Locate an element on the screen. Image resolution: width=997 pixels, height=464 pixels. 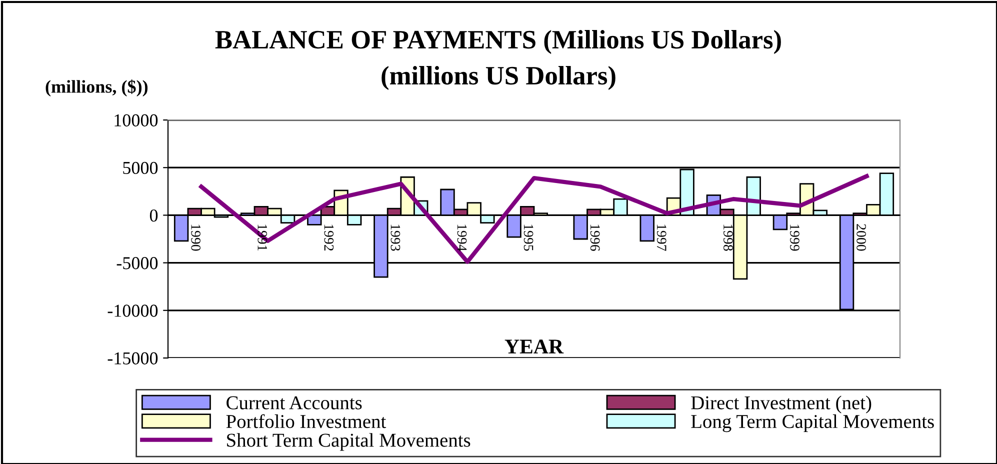
y-tick-label: -15000 is located at coordinates (133, 358).